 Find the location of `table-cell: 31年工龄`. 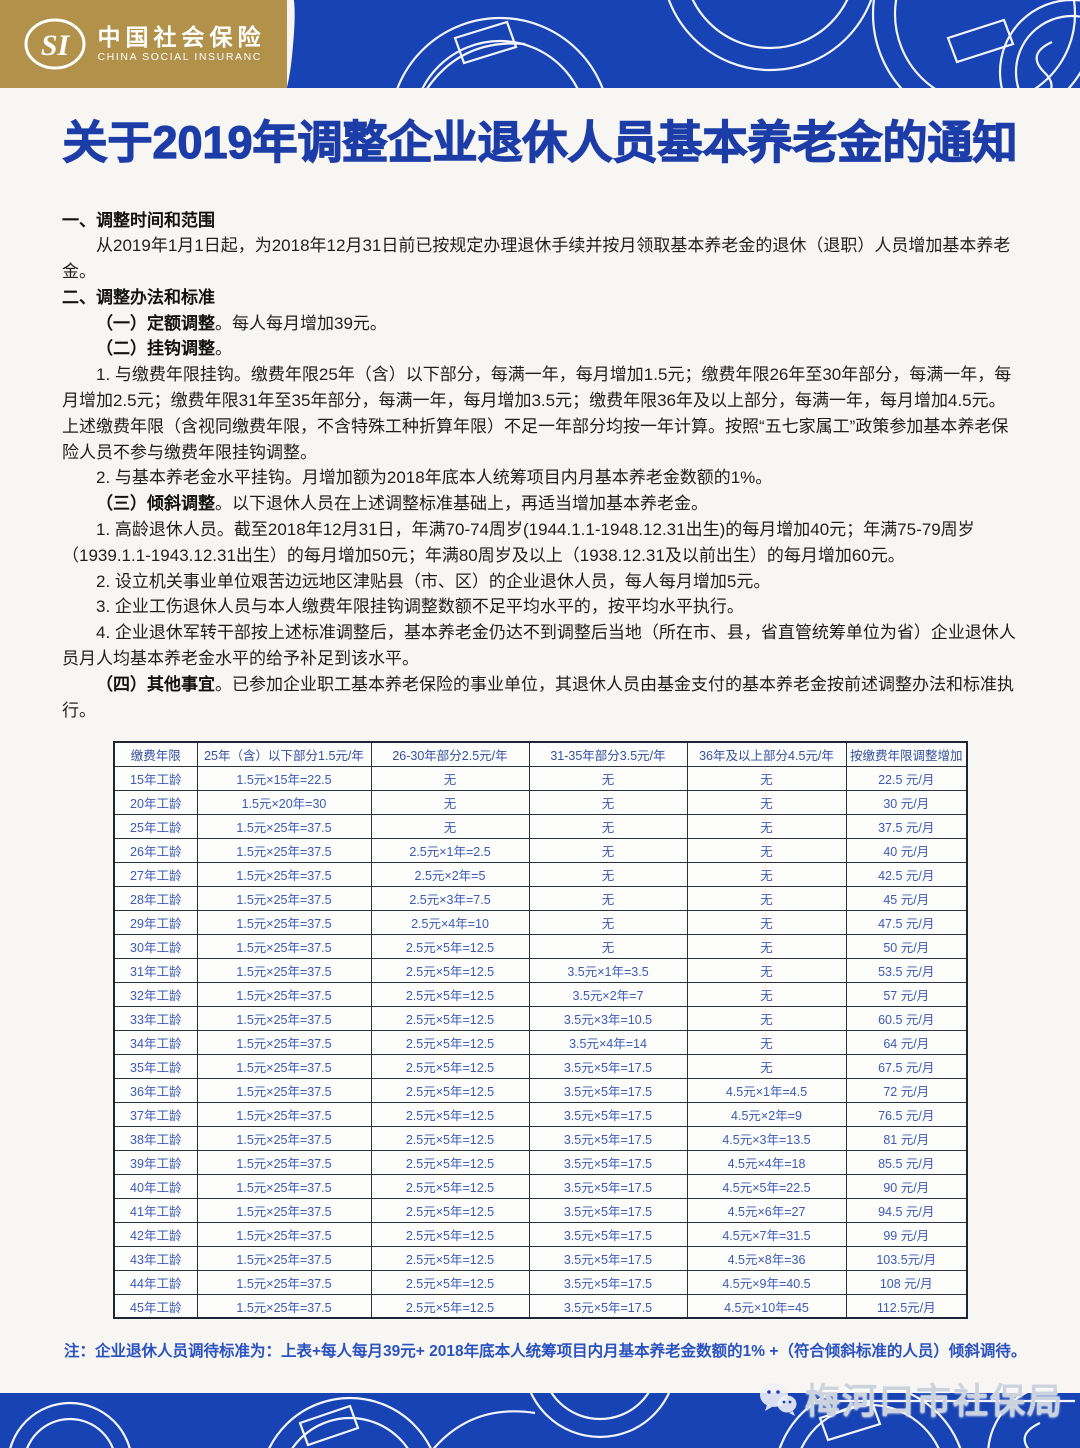

table-cell: 31年工龄 is located at coordinates (155, 970).